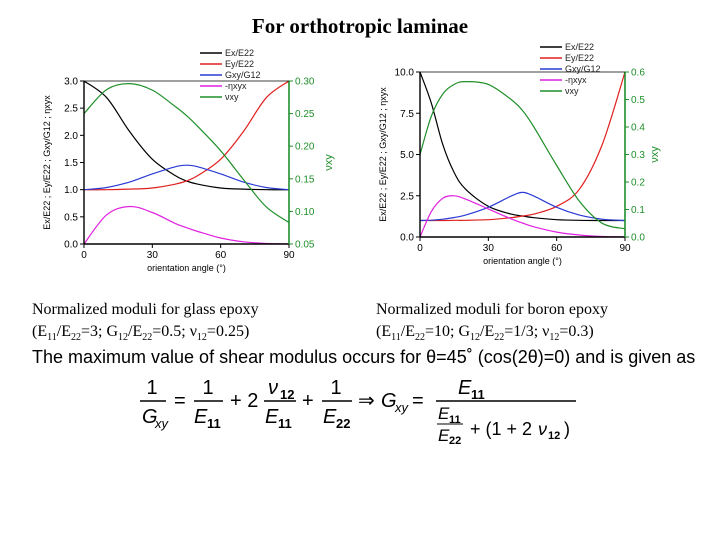 This screenshot has height=540, width=720. I want to click on caption-boron-line1: Normalized moduli for boron epoxy, so click(492, 309).